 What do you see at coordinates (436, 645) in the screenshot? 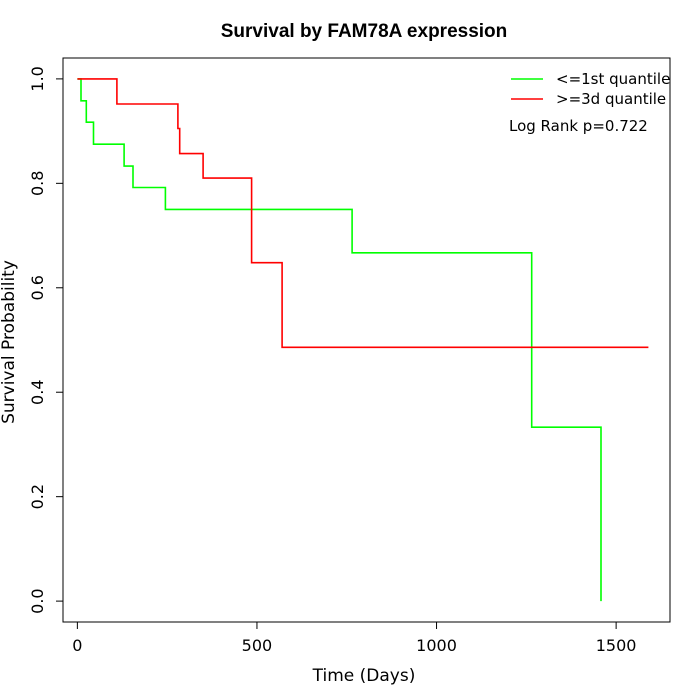
I see `x-tick-label: 1000` at bounding box center [436, 645].